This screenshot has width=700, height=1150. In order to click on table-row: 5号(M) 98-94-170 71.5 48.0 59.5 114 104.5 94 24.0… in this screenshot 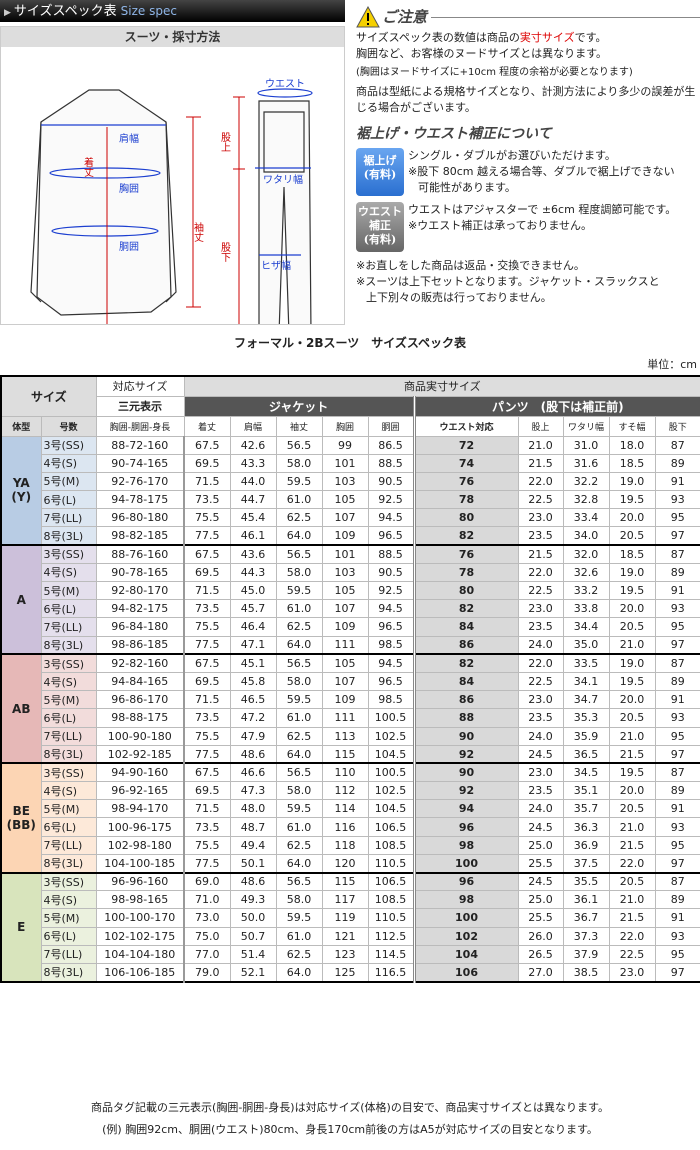, I will do `click(350, 809)`.